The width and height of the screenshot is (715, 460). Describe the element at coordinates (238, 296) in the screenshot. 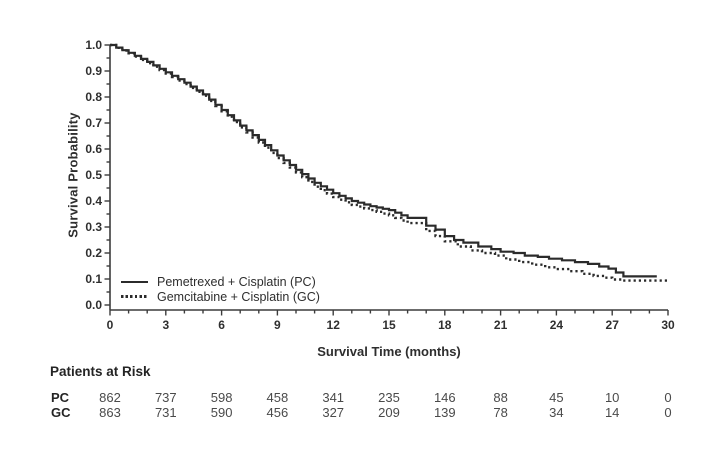

I see `legend-label-gc: Gemcitabine + Cisplatin (GC)` at that location.